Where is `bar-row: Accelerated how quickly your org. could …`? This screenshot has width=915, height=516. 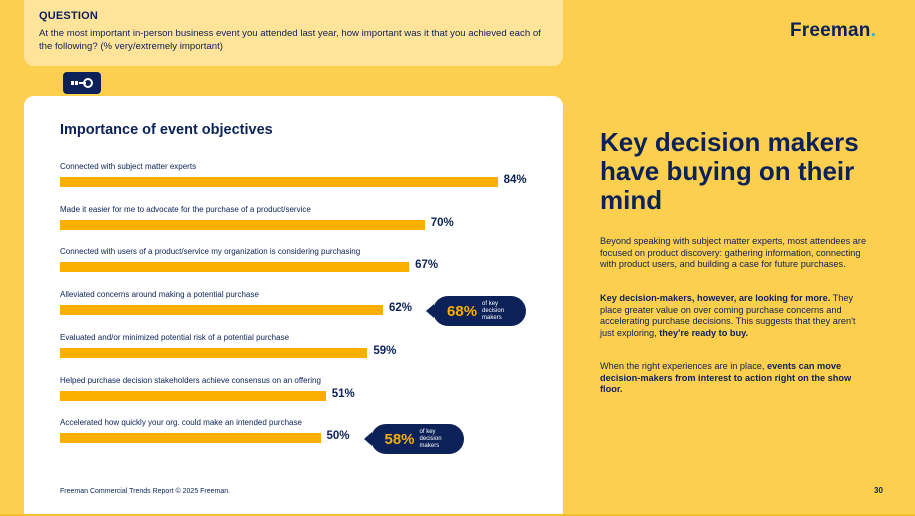 bar-row: Accelerated how quickly your org. could … is located at coordinates (305, 438).